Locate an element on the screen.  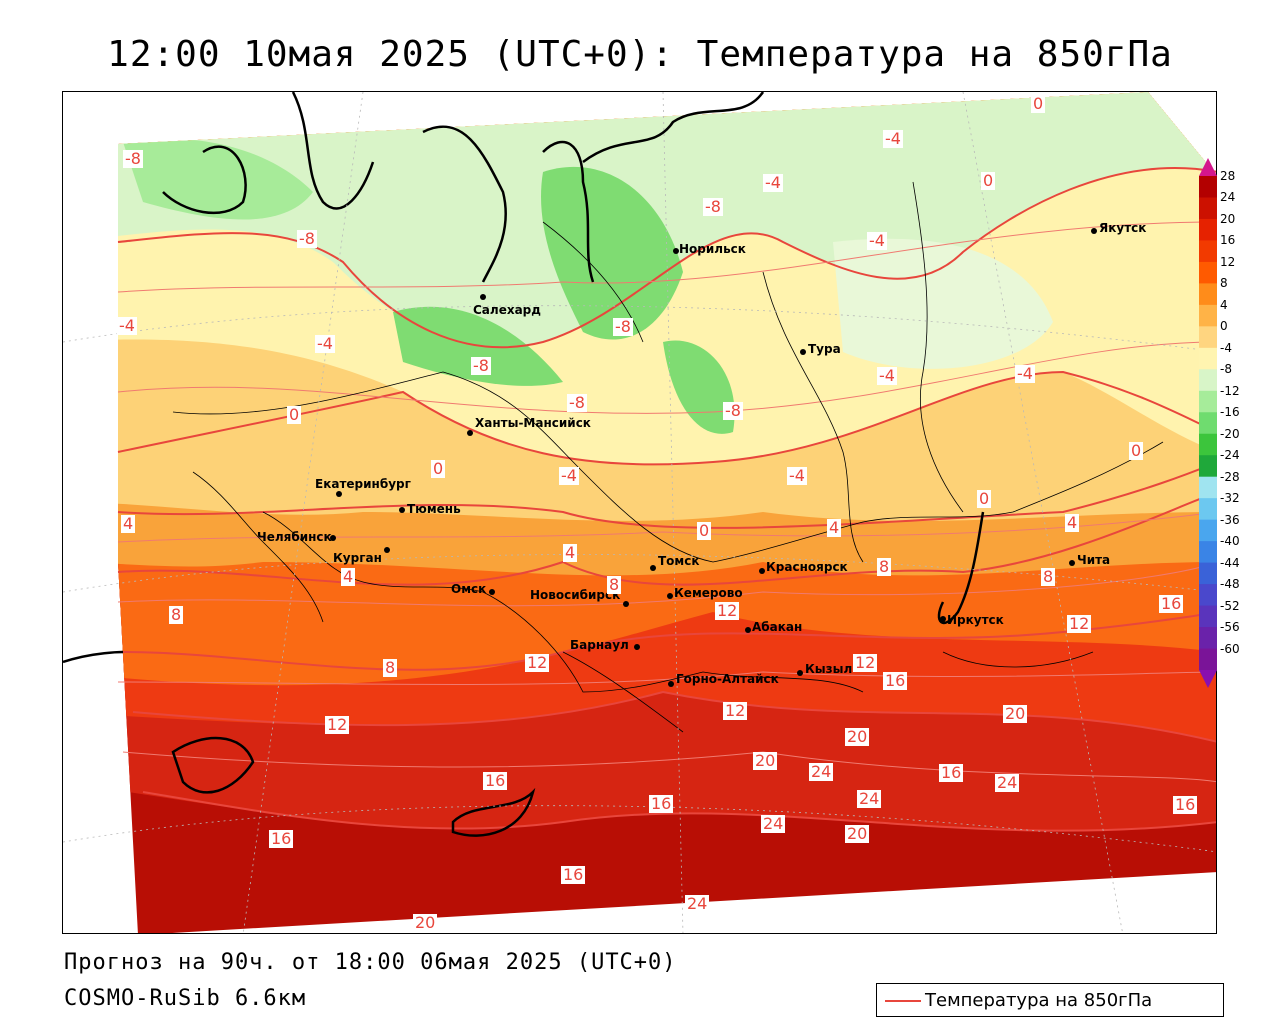
colorbar-tick-label: 16 is located at coordinates (1228, 240).